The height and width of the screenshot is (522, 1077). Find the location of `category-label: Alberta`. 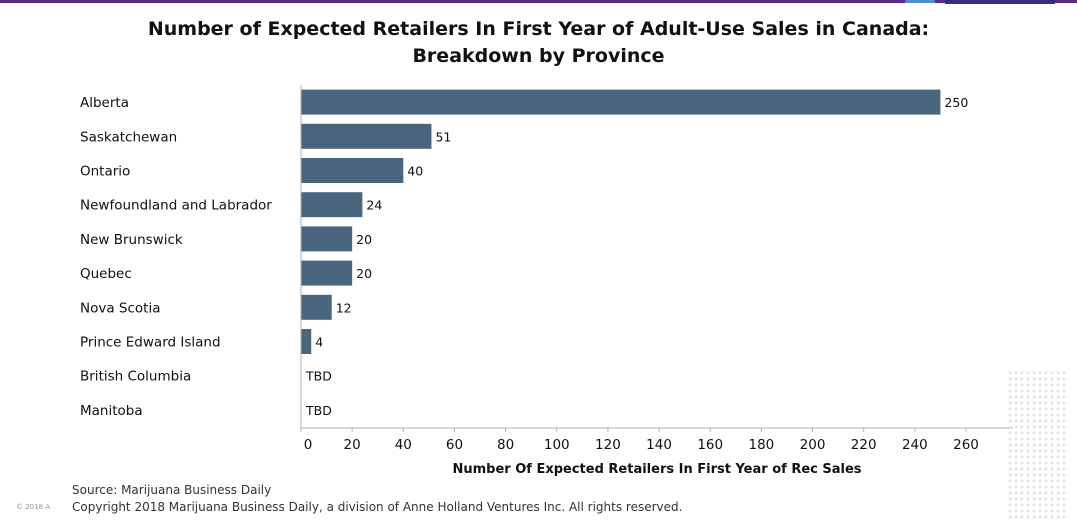

category-label: Alberta is located at coordinates (104, 103).